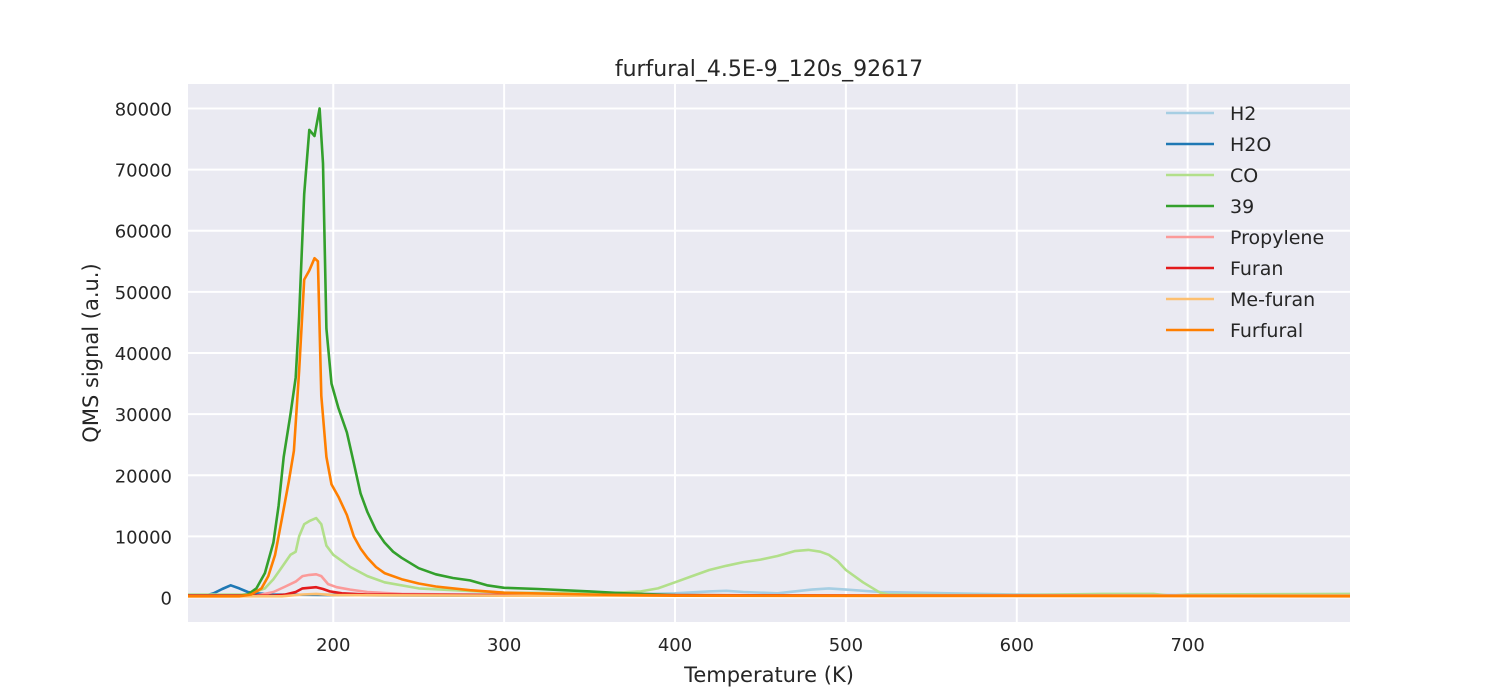 This screenshot has height=700, width=1500. I want to click on y-tick-label: 30000, so click(143, 415).